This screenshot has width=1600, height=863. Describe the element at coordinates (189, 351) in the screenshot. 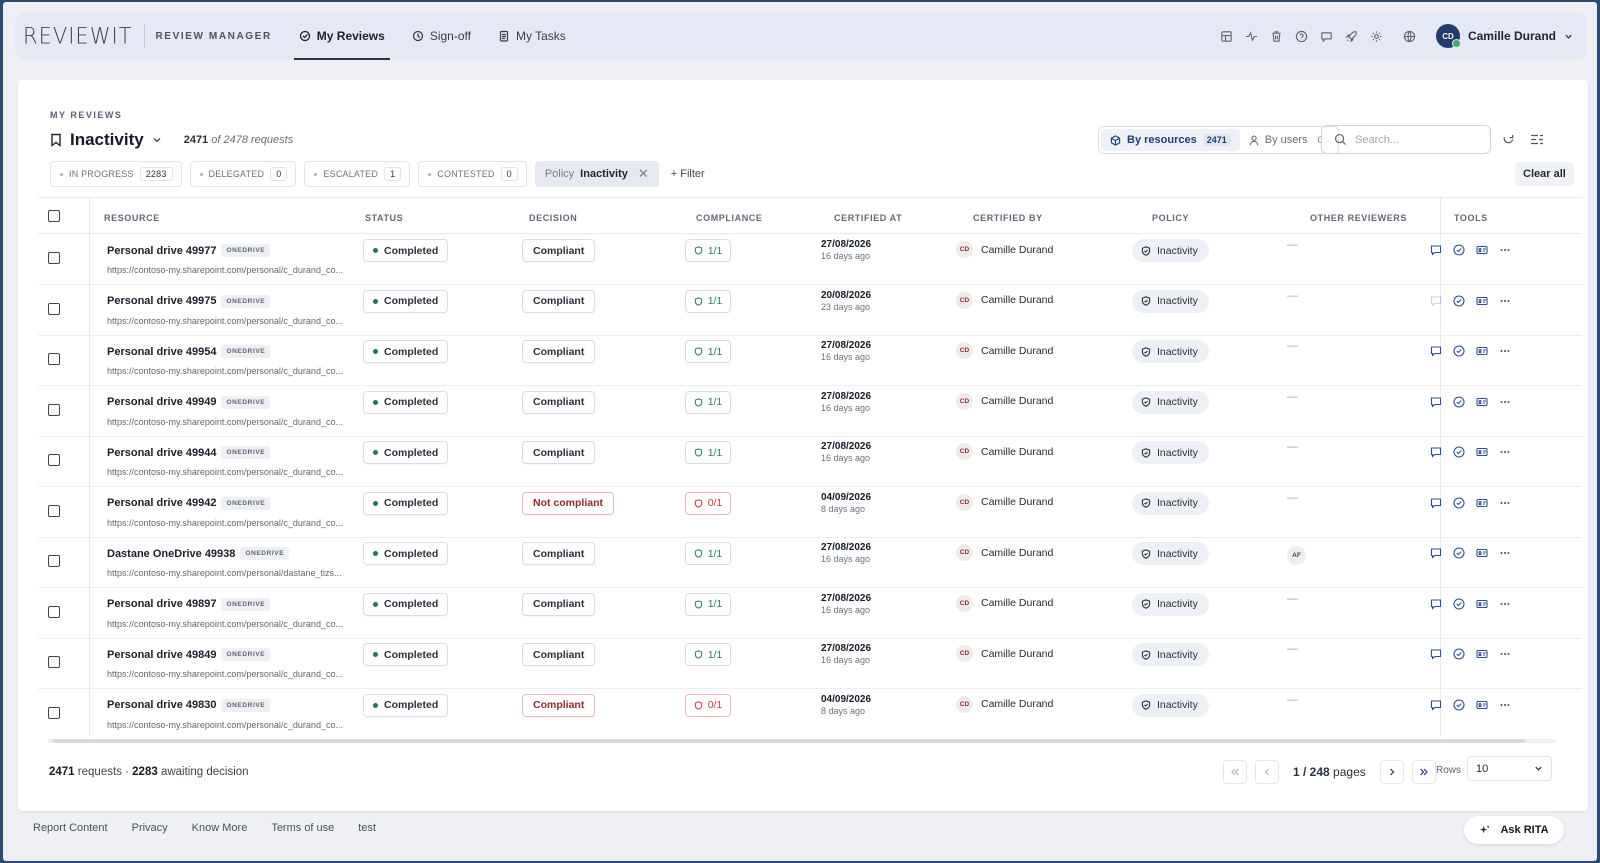

I see `resource-name: Personal drive 49954 ONEDRIVE` at that location.